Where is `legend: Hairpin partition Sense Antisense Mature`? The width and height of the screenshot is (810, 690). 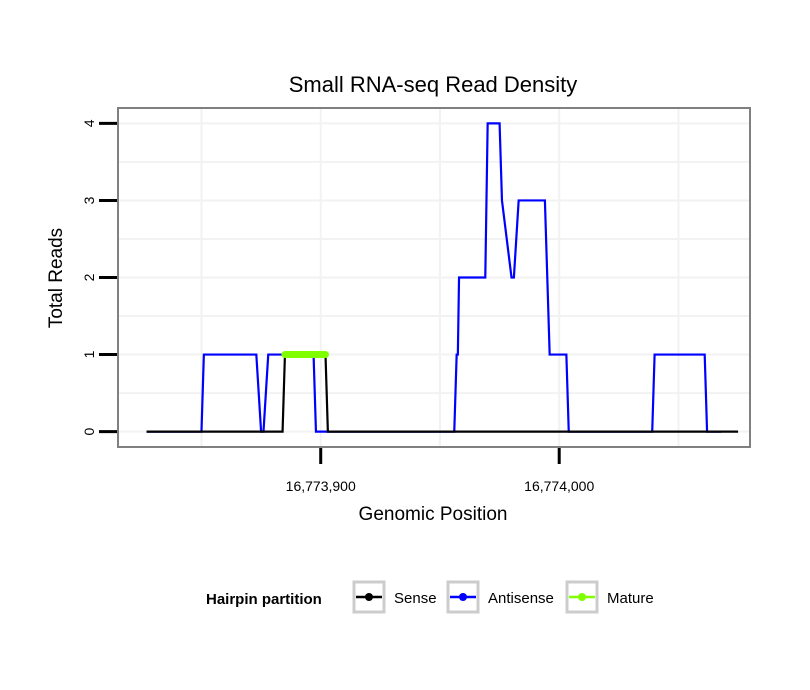
legend: Hairpin partition Sense Antisense Mature is located at coordinates (430, 597).